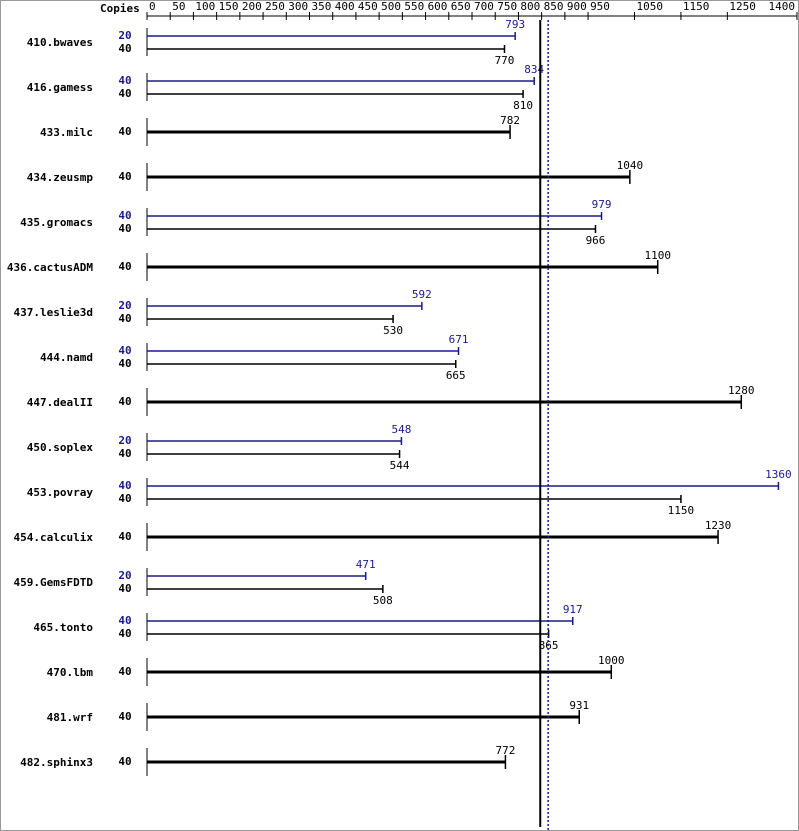 This screenshot has width=799, height=831. What do you see at coordinates (53, 312) in the screenshot?
I see `benchmark-label: 437.leslie3d` at bounding box center [53, 312].